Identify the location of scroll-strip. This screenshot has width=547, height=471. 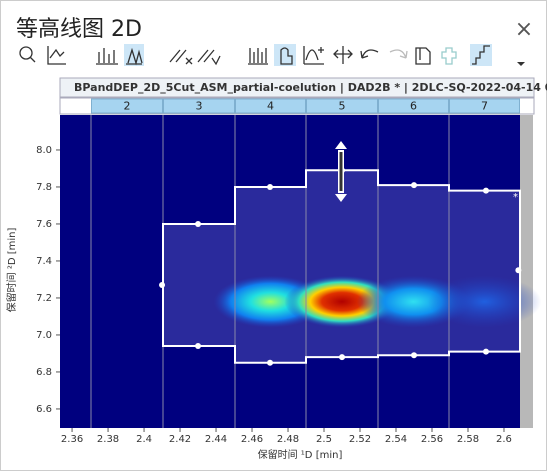
(526, 271).